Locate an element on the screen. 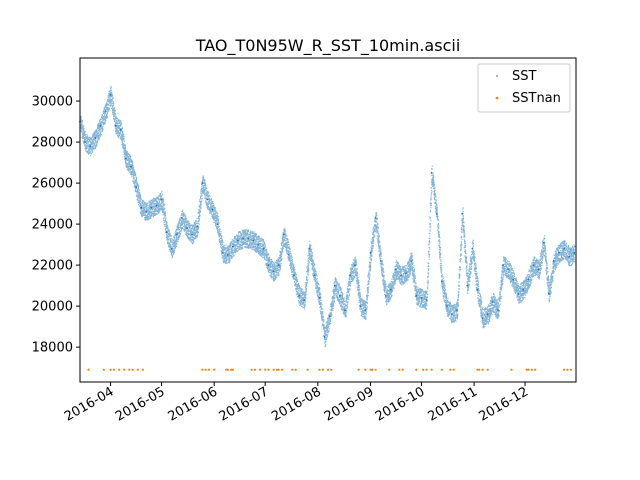 This screenshot has width=640, height=480. legend-marker-sstnan is located at coordinates (497, 98).